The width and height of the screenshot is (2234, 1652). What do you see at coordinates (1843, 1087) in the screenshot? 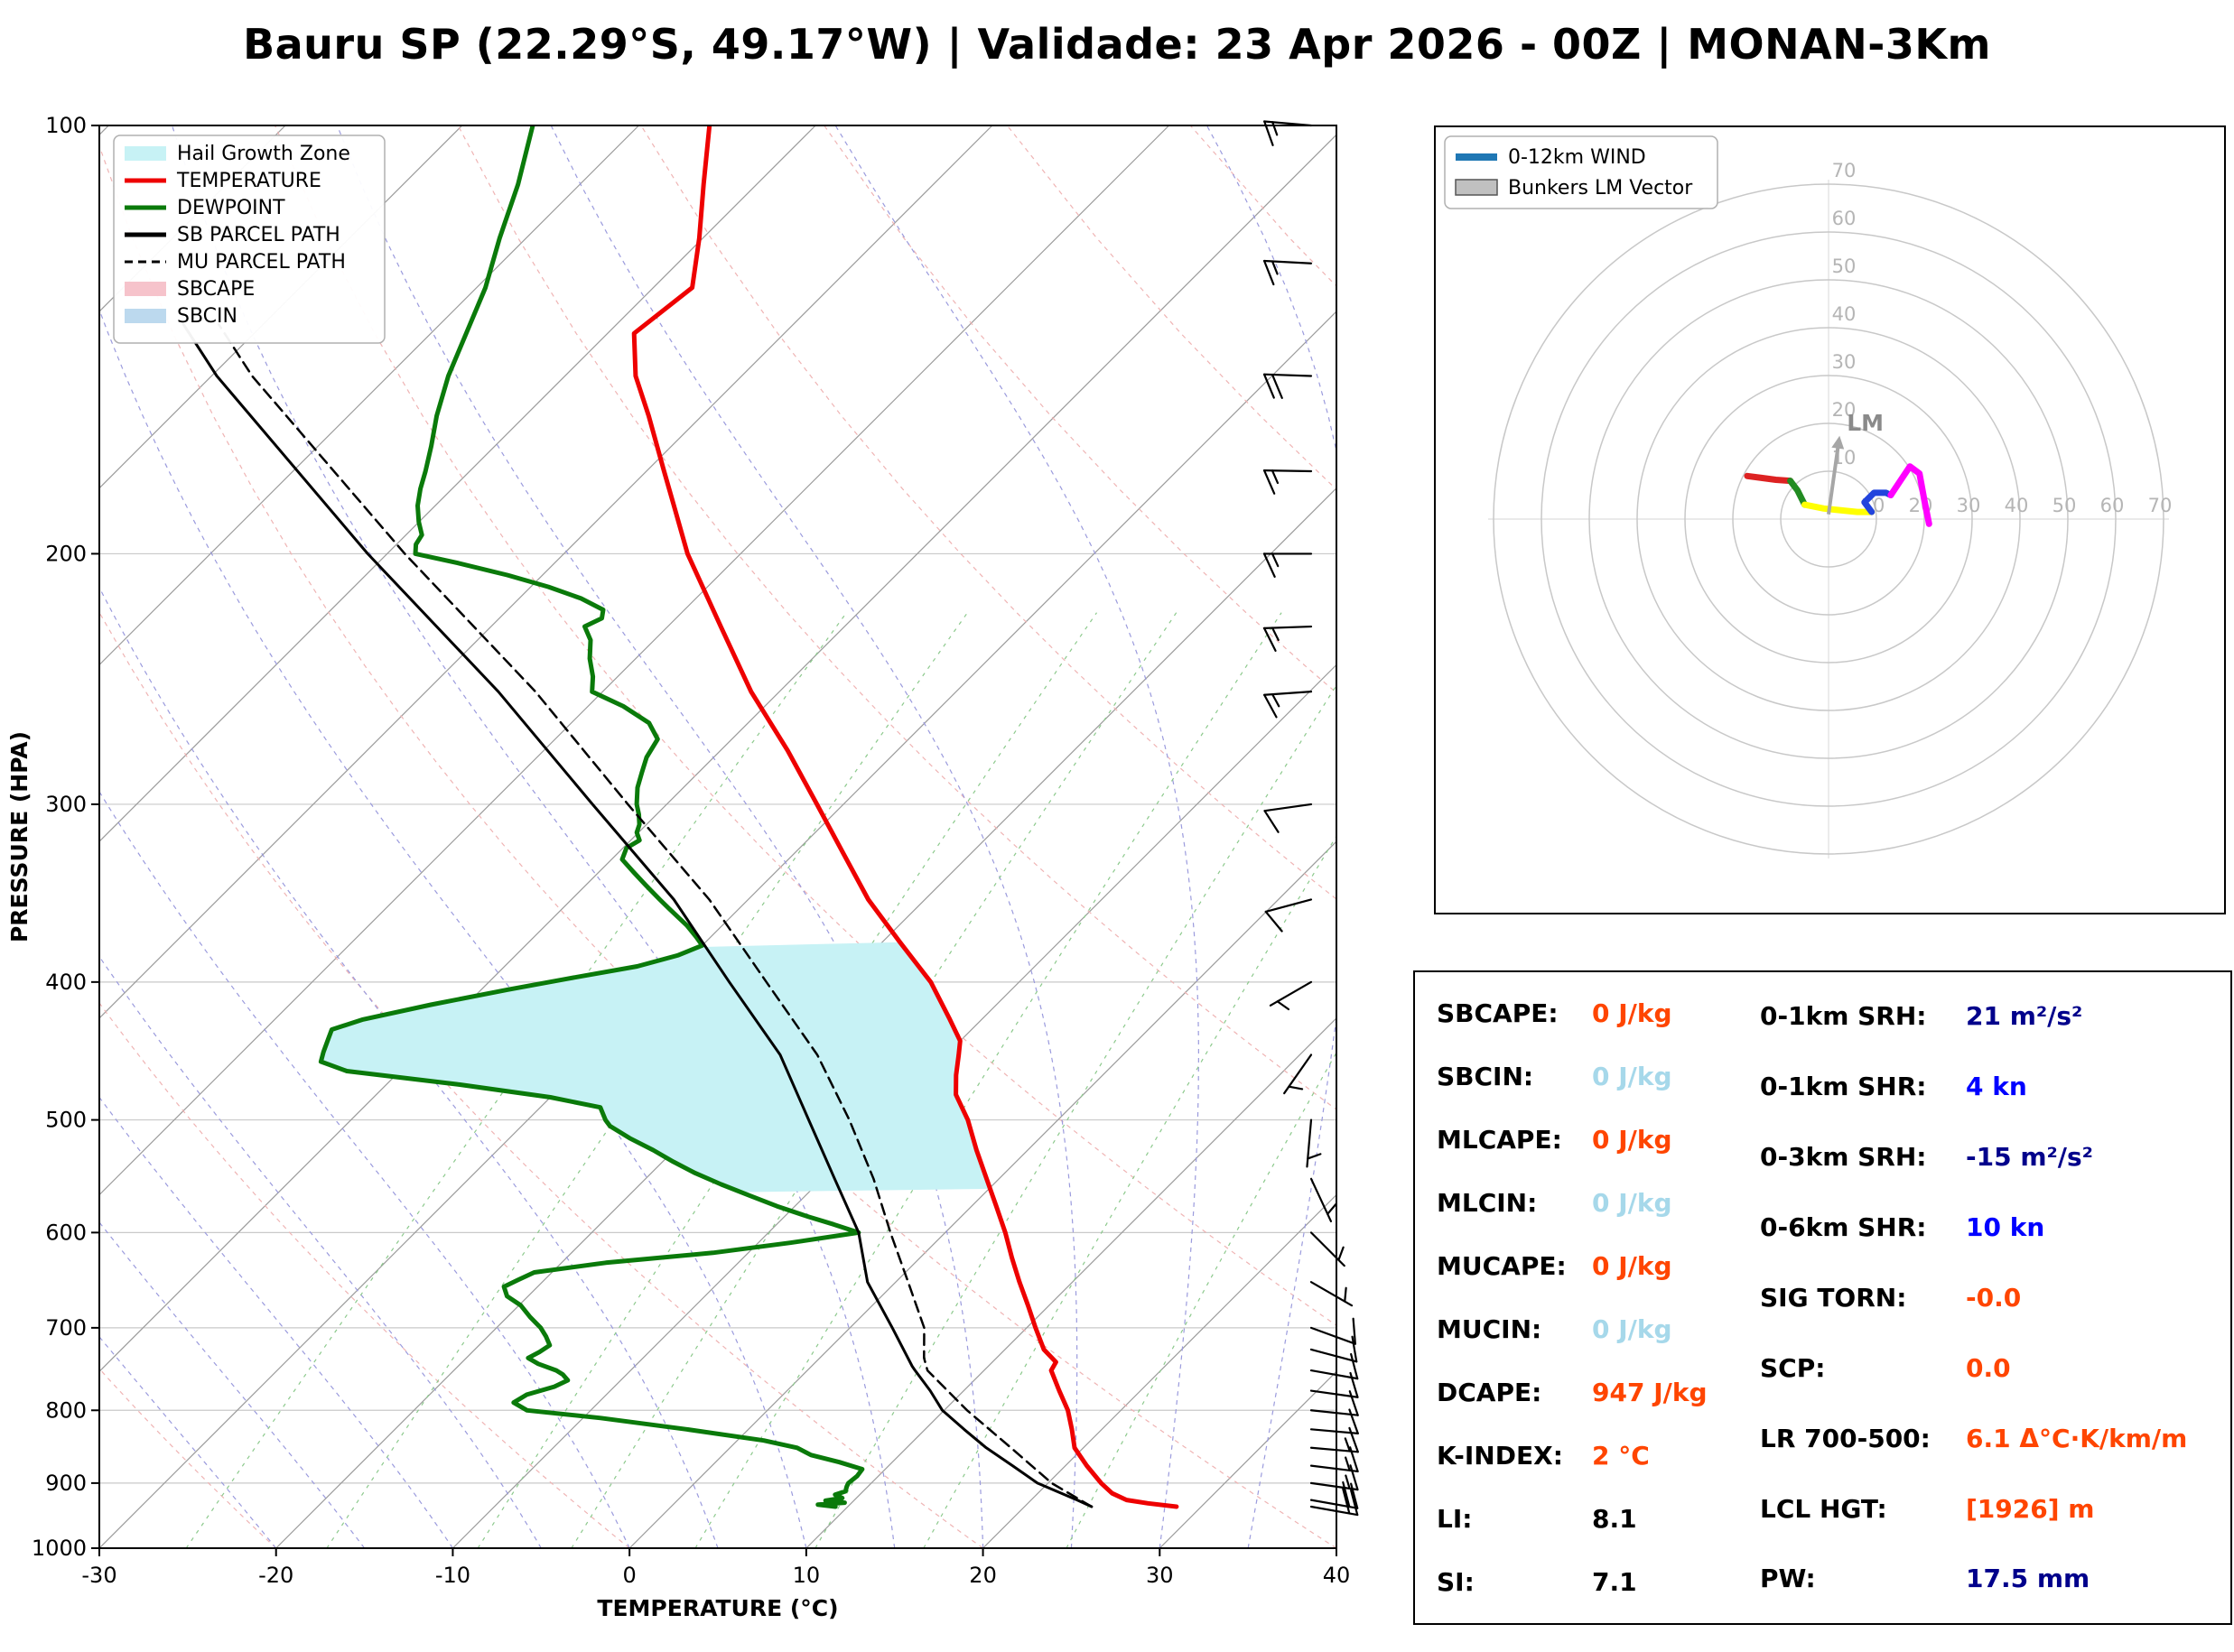
I see `index-label: 0-1km SHR:` at bounding box center [1843, 1087].